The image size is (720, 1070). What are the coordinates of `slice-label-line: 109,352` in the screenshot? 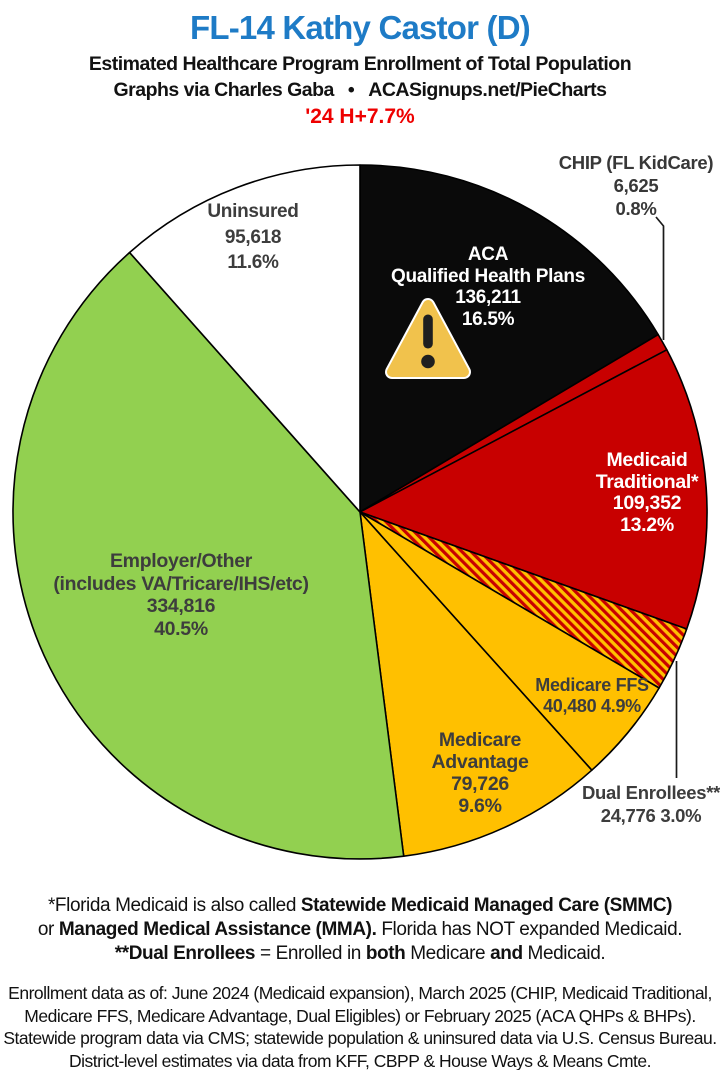 It's located at (647, 503).